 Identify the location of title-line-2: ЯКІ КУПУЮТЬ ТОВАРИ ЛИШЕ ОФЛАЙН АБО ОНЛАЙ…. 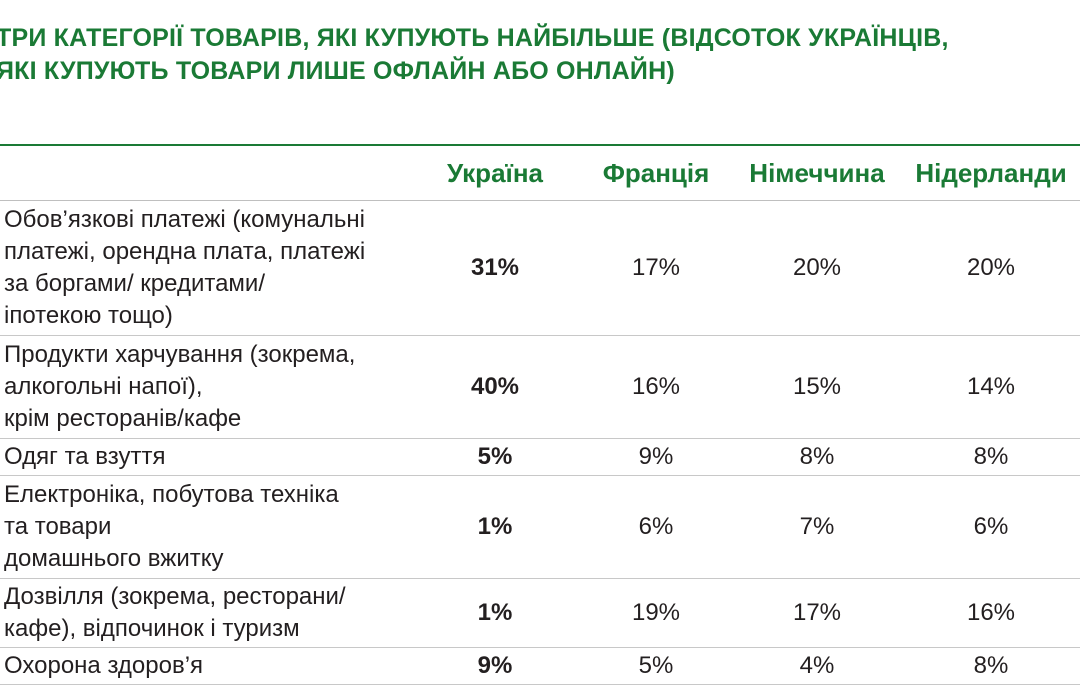
(337, 71).